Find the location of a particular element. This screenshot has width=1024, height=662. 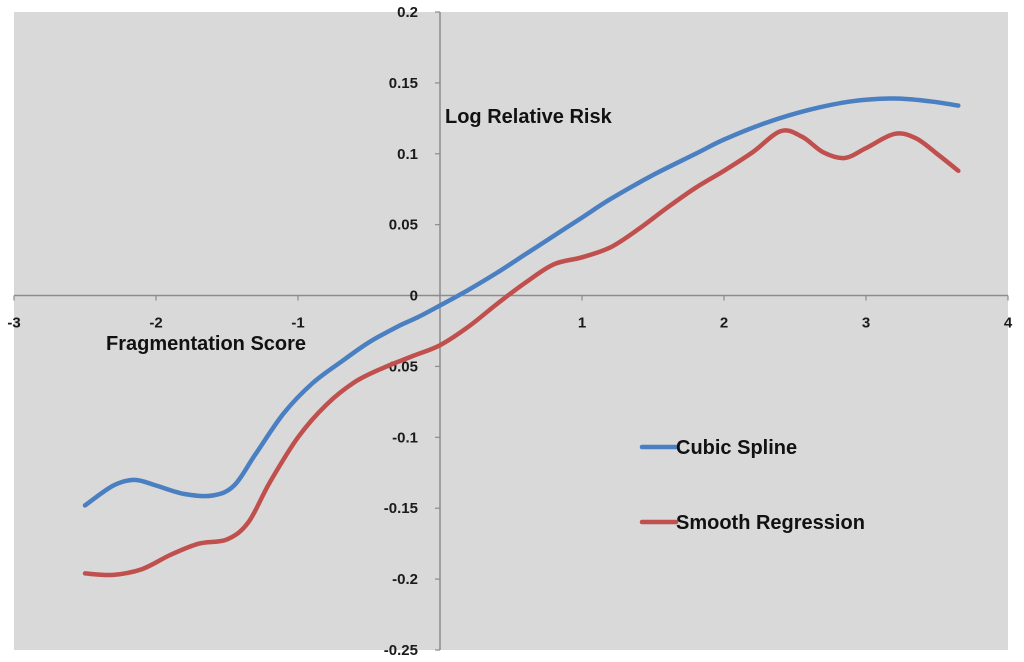

x-tick-label: 4 is located at coordinates (1008, 323).